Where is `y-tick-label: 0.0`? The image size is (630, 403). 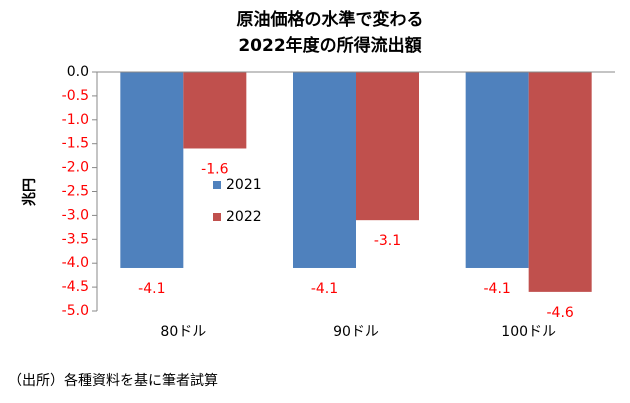 y-tick-label: 0.0 is located at coordinates (78, 72).